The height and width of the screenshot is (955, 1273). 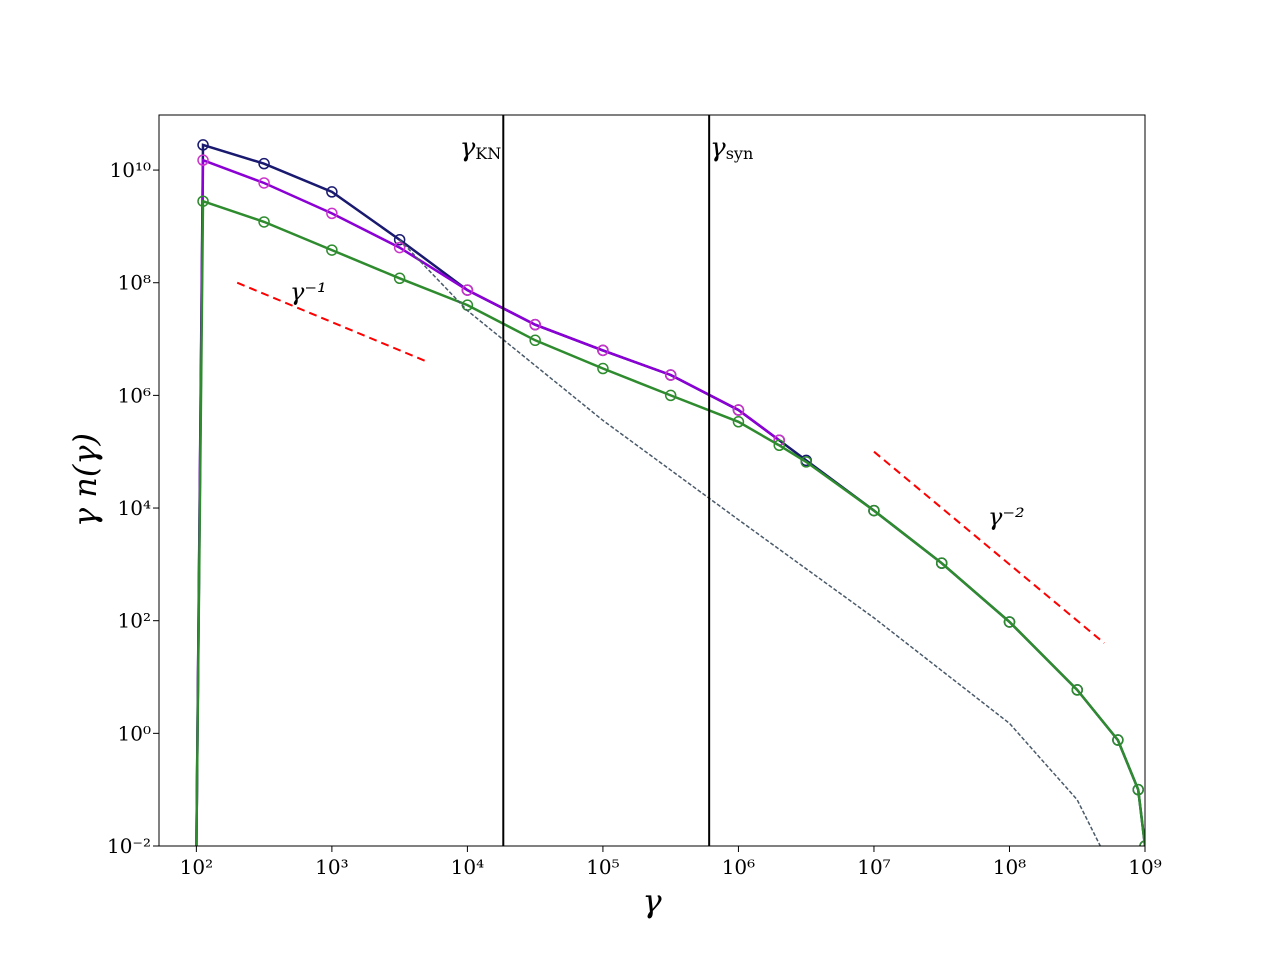 What do you see at coordinates (740, 153) in the screenshot?
I see `vline-subscript: syn` at bounding box center [740, 153].